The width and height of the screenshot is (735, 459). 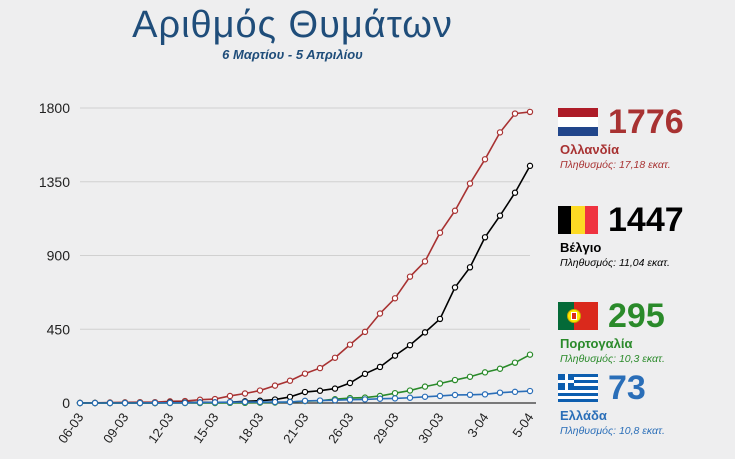 I want to click on legend-belgium-country: Βέλγιο, so click(x=581, y=247).